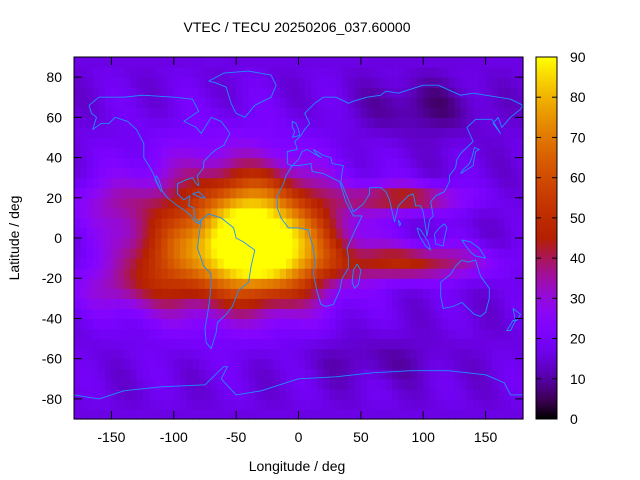 The image size is (640, 480). Describe the element at coordinates (486, 437) in the screenshot. I see `x-tick-label: 150` at that location.